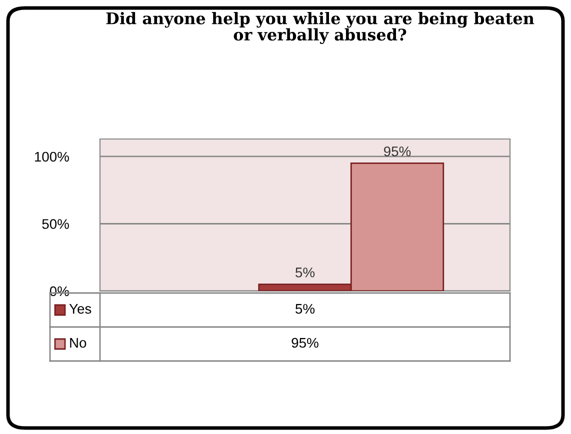 This screenshot has width=571, height=434. What do you see at coordinates (305, 343) in the screenshot?
I see `text: 95%` at bounding box center [305, 343].